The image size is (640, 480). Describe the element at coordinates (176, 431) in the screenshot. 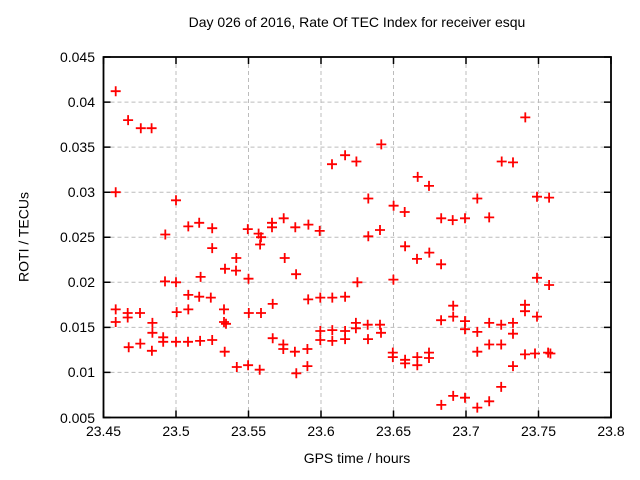

I see `x-tick-label: 23.5` at that location.